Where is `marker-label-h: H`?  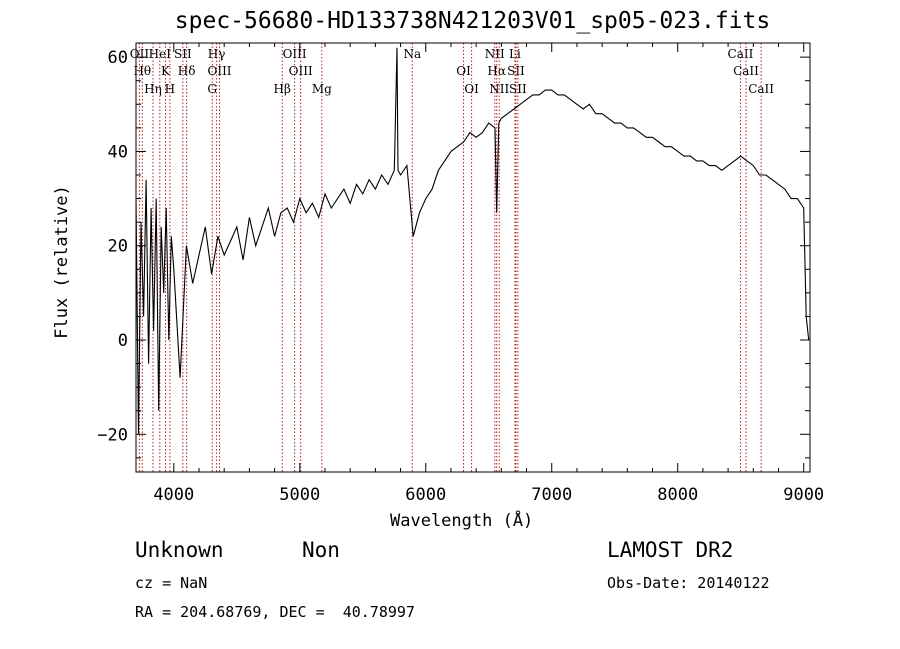
marker-label-h: H is located at coordinates (170, 89).